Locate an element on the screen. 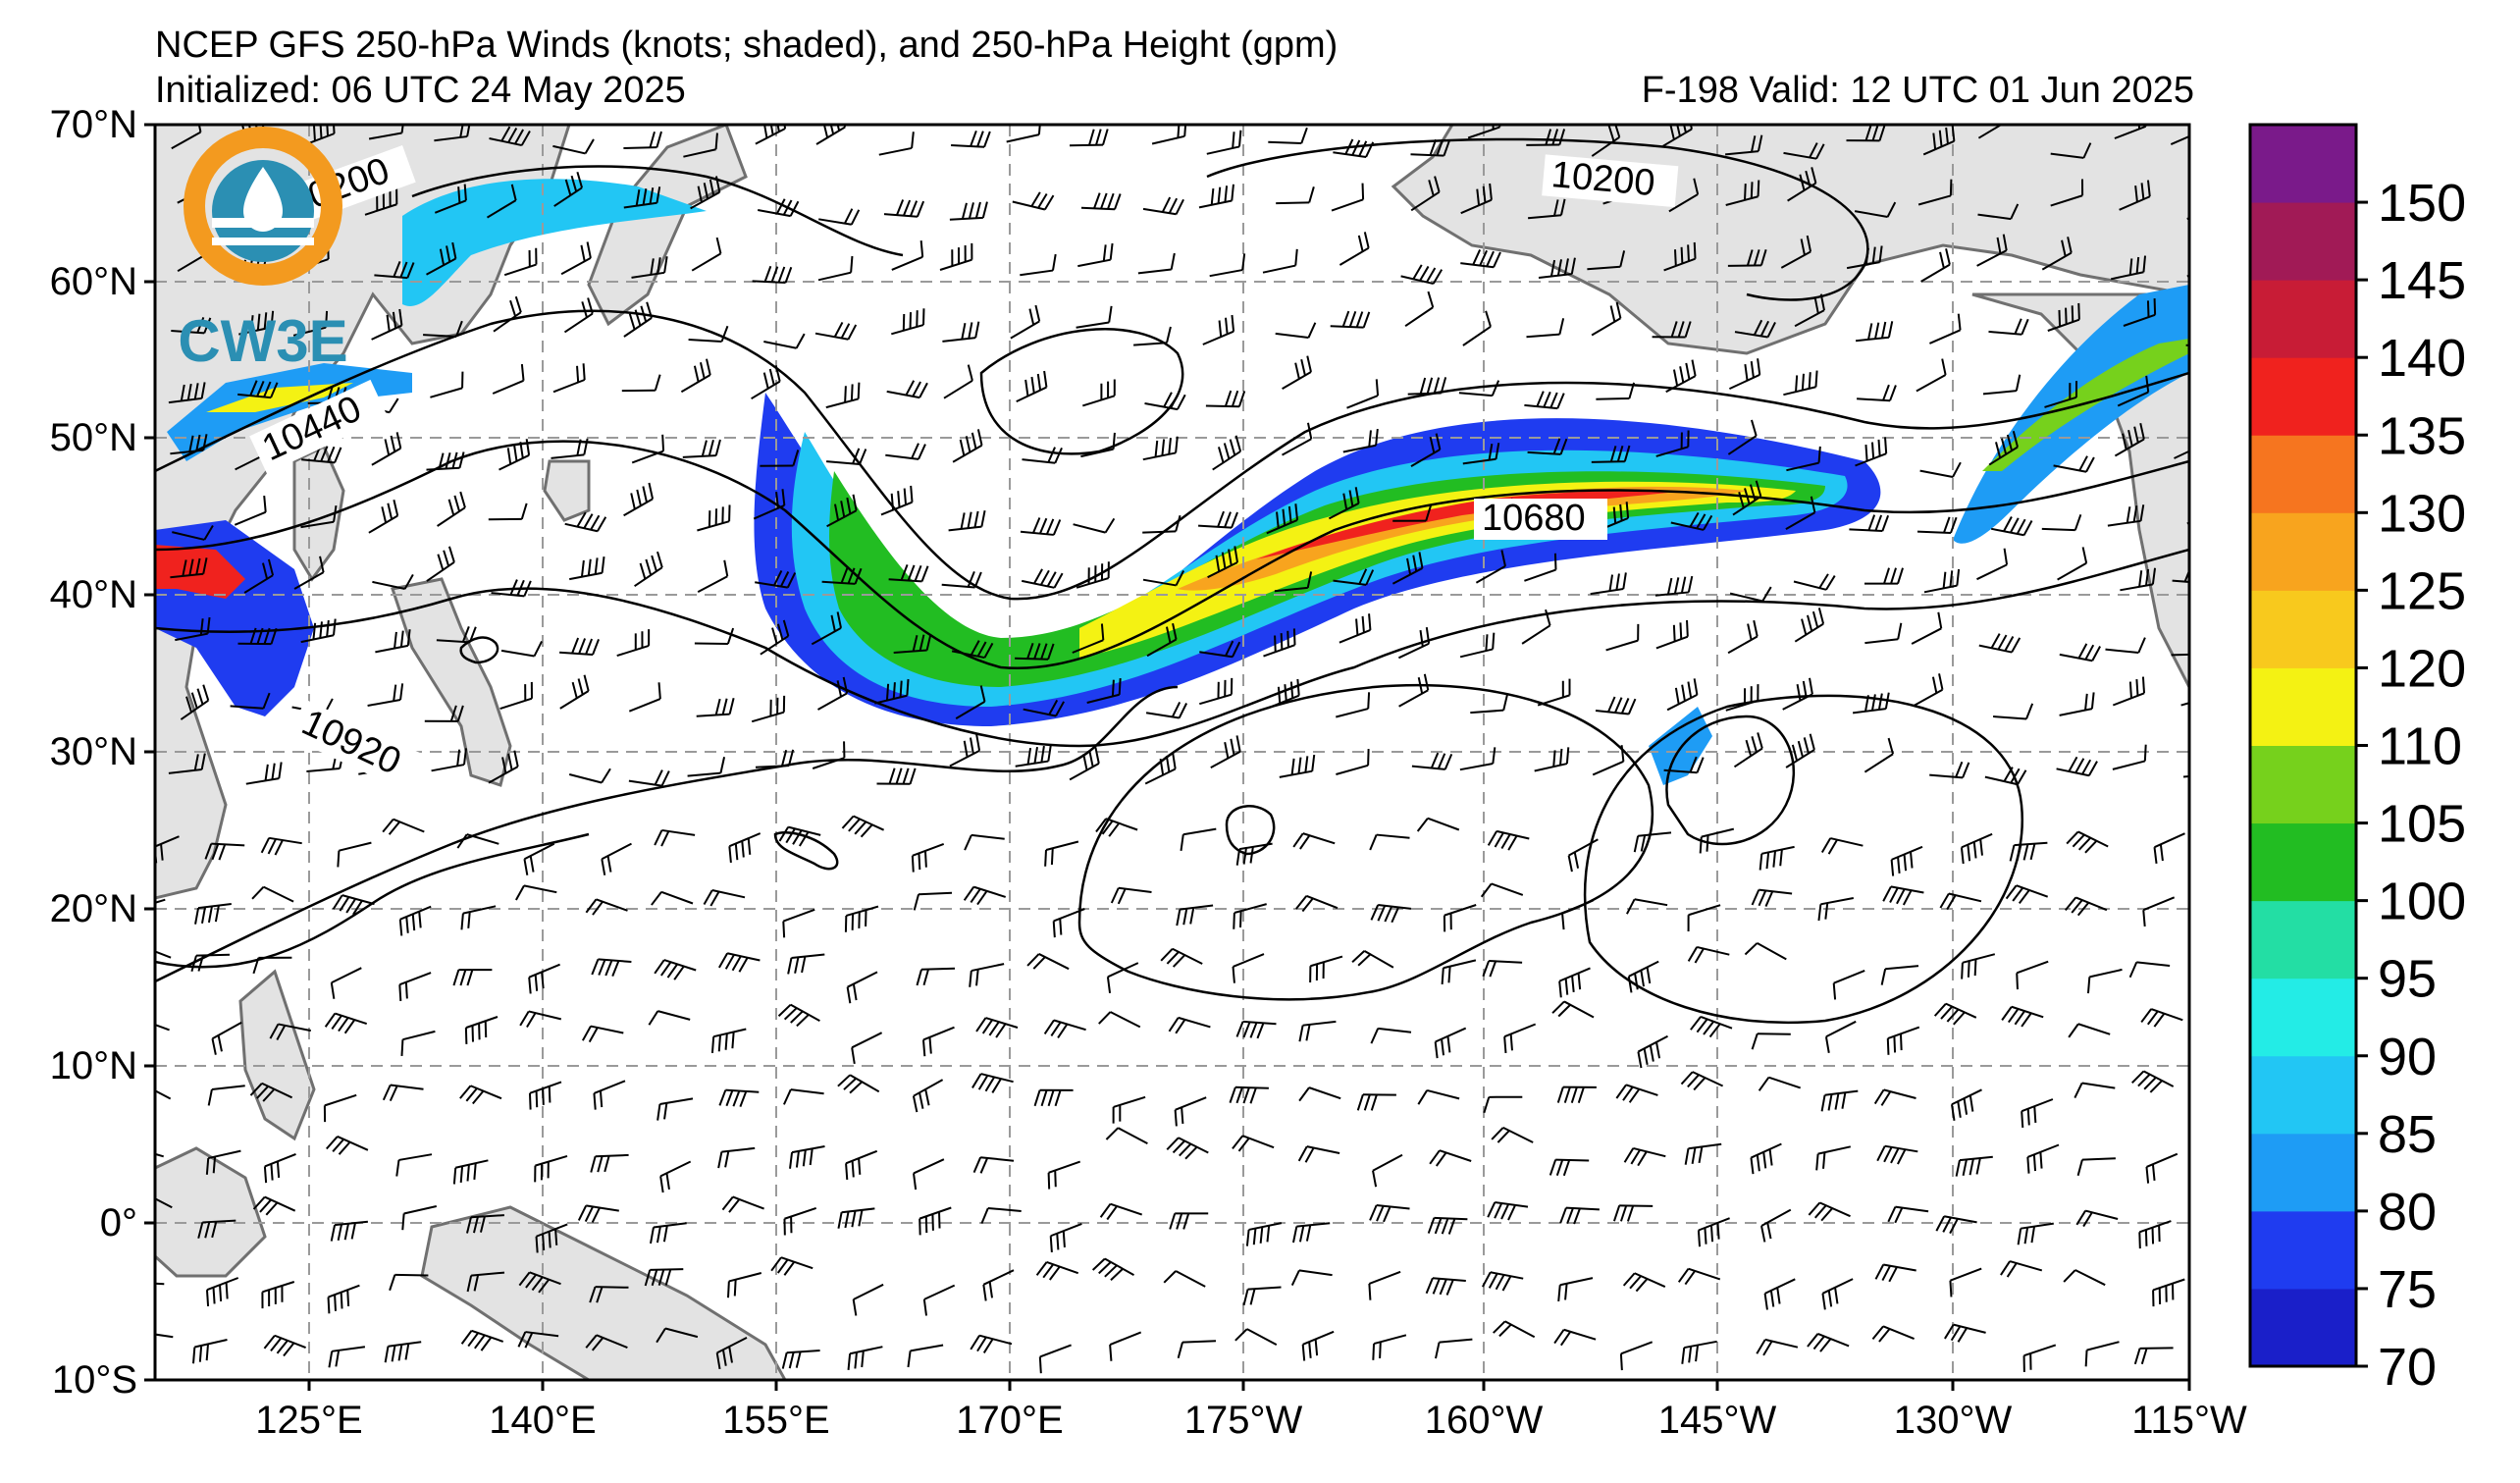  jet-small-blob is located at coordinates (1680, 746).